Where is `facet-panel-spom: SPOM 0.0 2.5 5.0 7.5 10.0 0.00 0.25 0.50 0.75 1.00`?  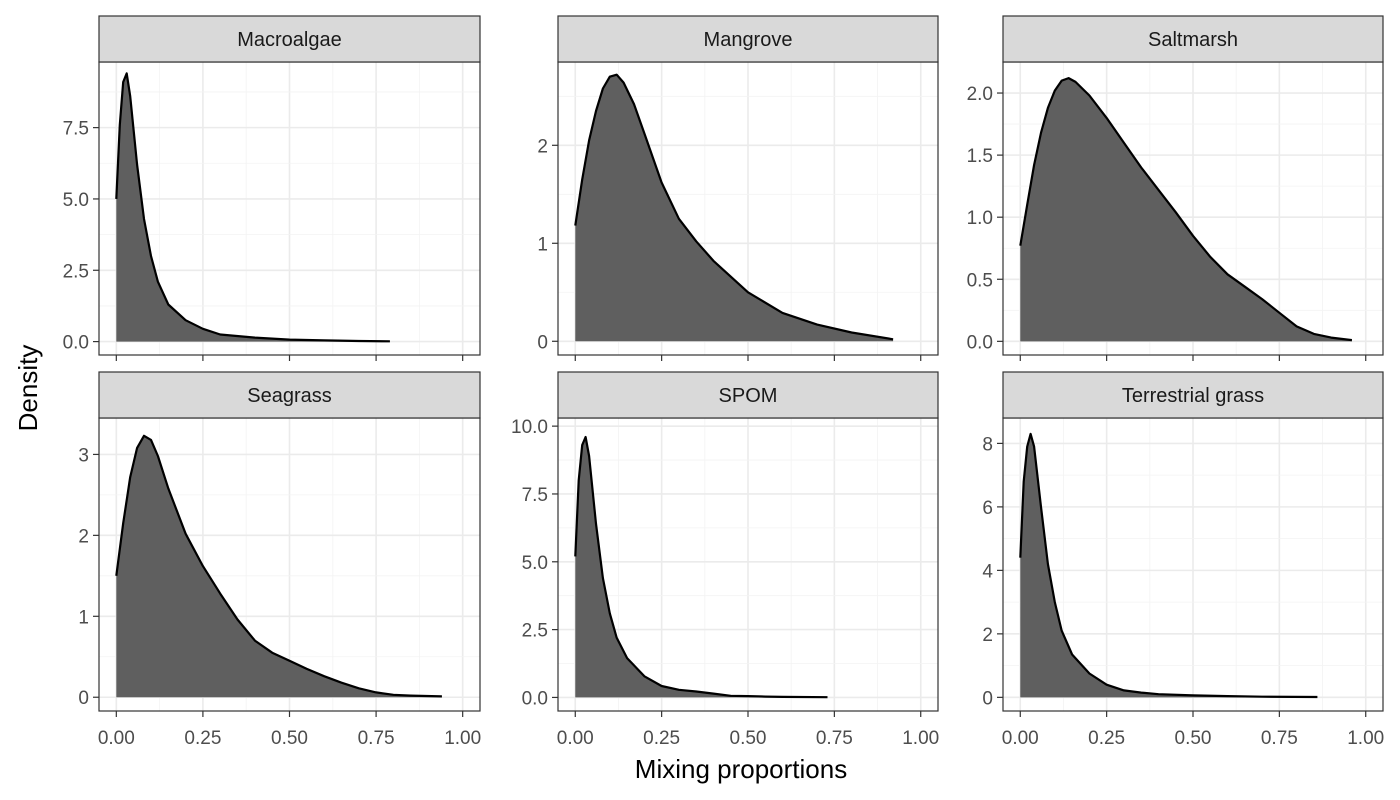 facet-panel-spom: SPOM 0.0 2.5 5.0 7.5 10.0 0.00 0.25 0.50 0.75 1.00 is located at coordinates (725, 560).